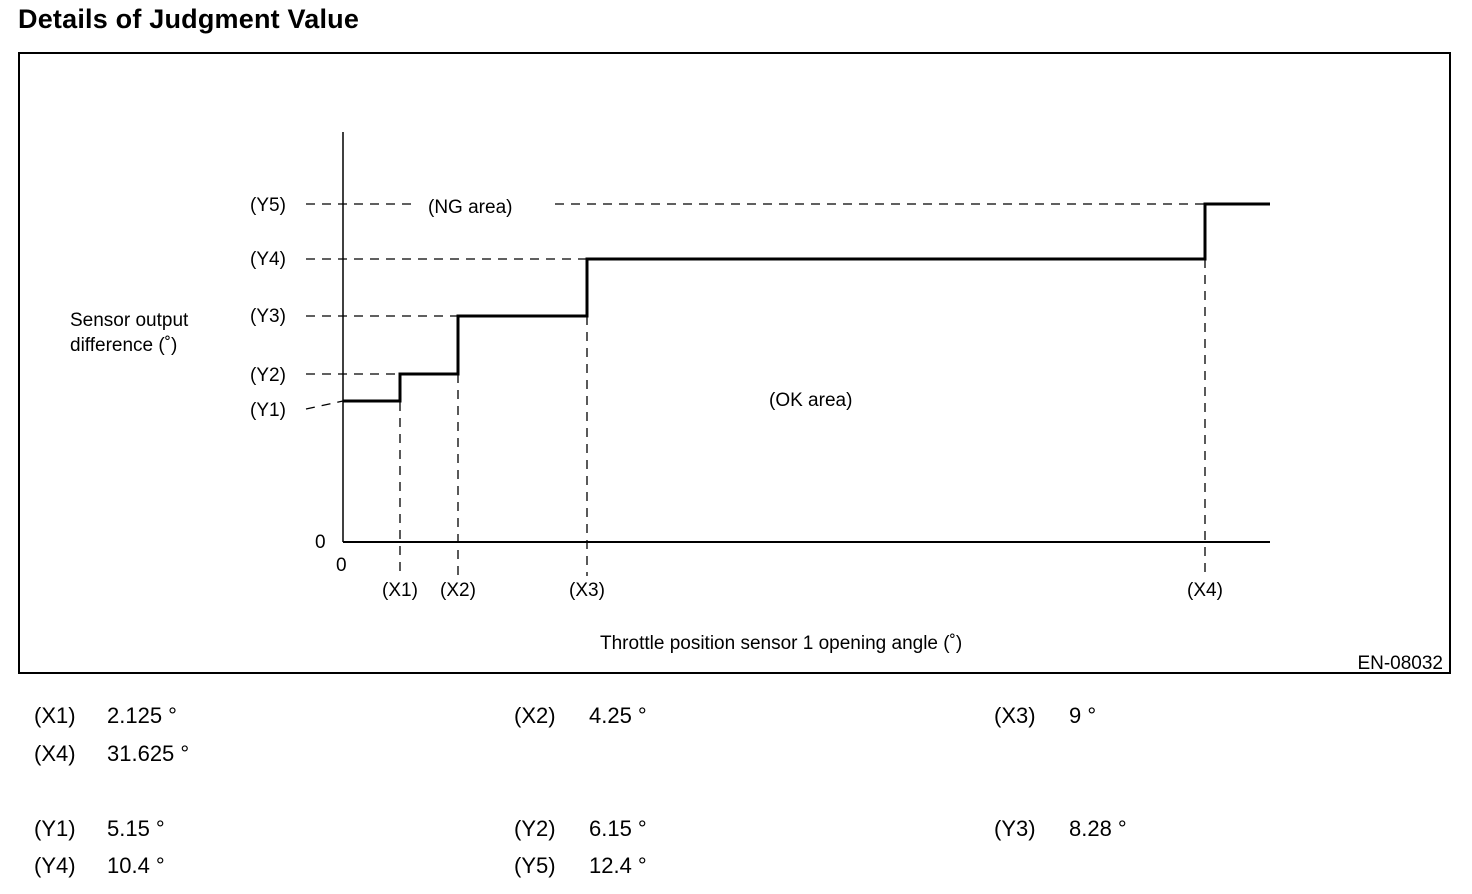 The width and height of the screenshot is (1472, 894). What do you see at coordinates (55, 828) in the screenshot?
I see `y1-value-label: (Y1)` at bounding box center [55, 828].